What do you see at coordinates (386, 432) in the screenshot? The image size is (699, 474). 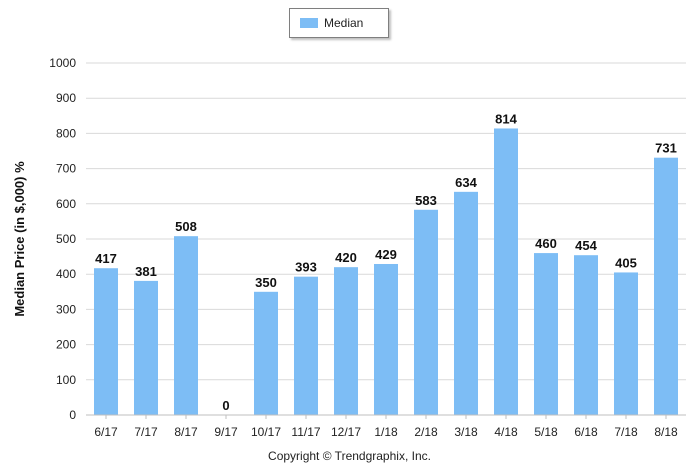 I see `x-tick-label: 1/18` at bounding box center [386, 432].